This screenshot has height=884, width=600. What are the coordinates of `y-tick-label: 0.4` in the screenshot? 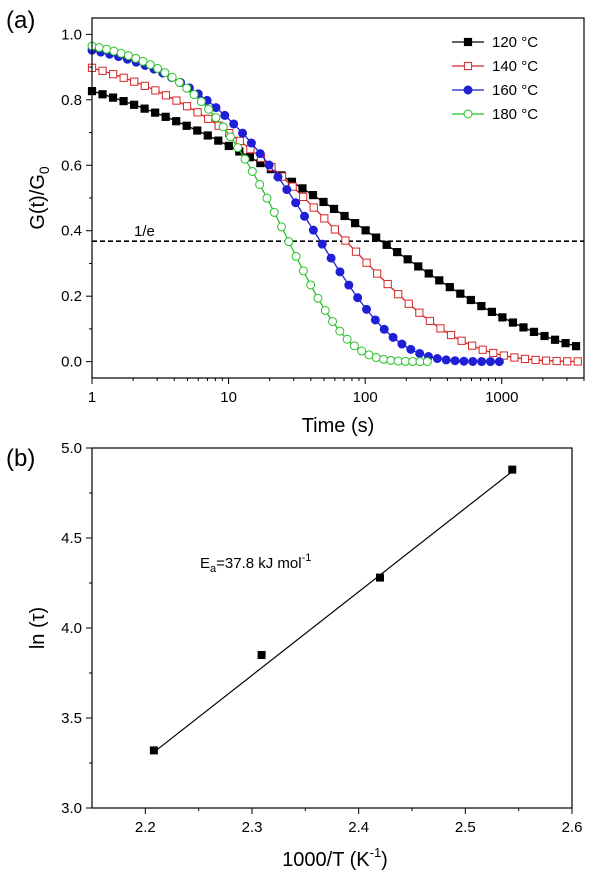 It's located at (71, 231).